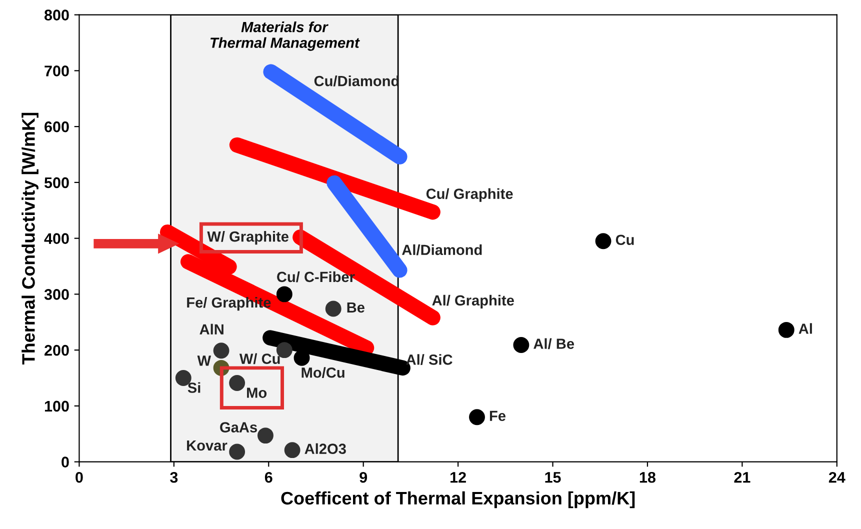 This screenshot has height=529, width=861. What do you see at coordinates (56, 126) in the screenshot?
I see `y-tick-label: 600` at bounding box center [56, 126].